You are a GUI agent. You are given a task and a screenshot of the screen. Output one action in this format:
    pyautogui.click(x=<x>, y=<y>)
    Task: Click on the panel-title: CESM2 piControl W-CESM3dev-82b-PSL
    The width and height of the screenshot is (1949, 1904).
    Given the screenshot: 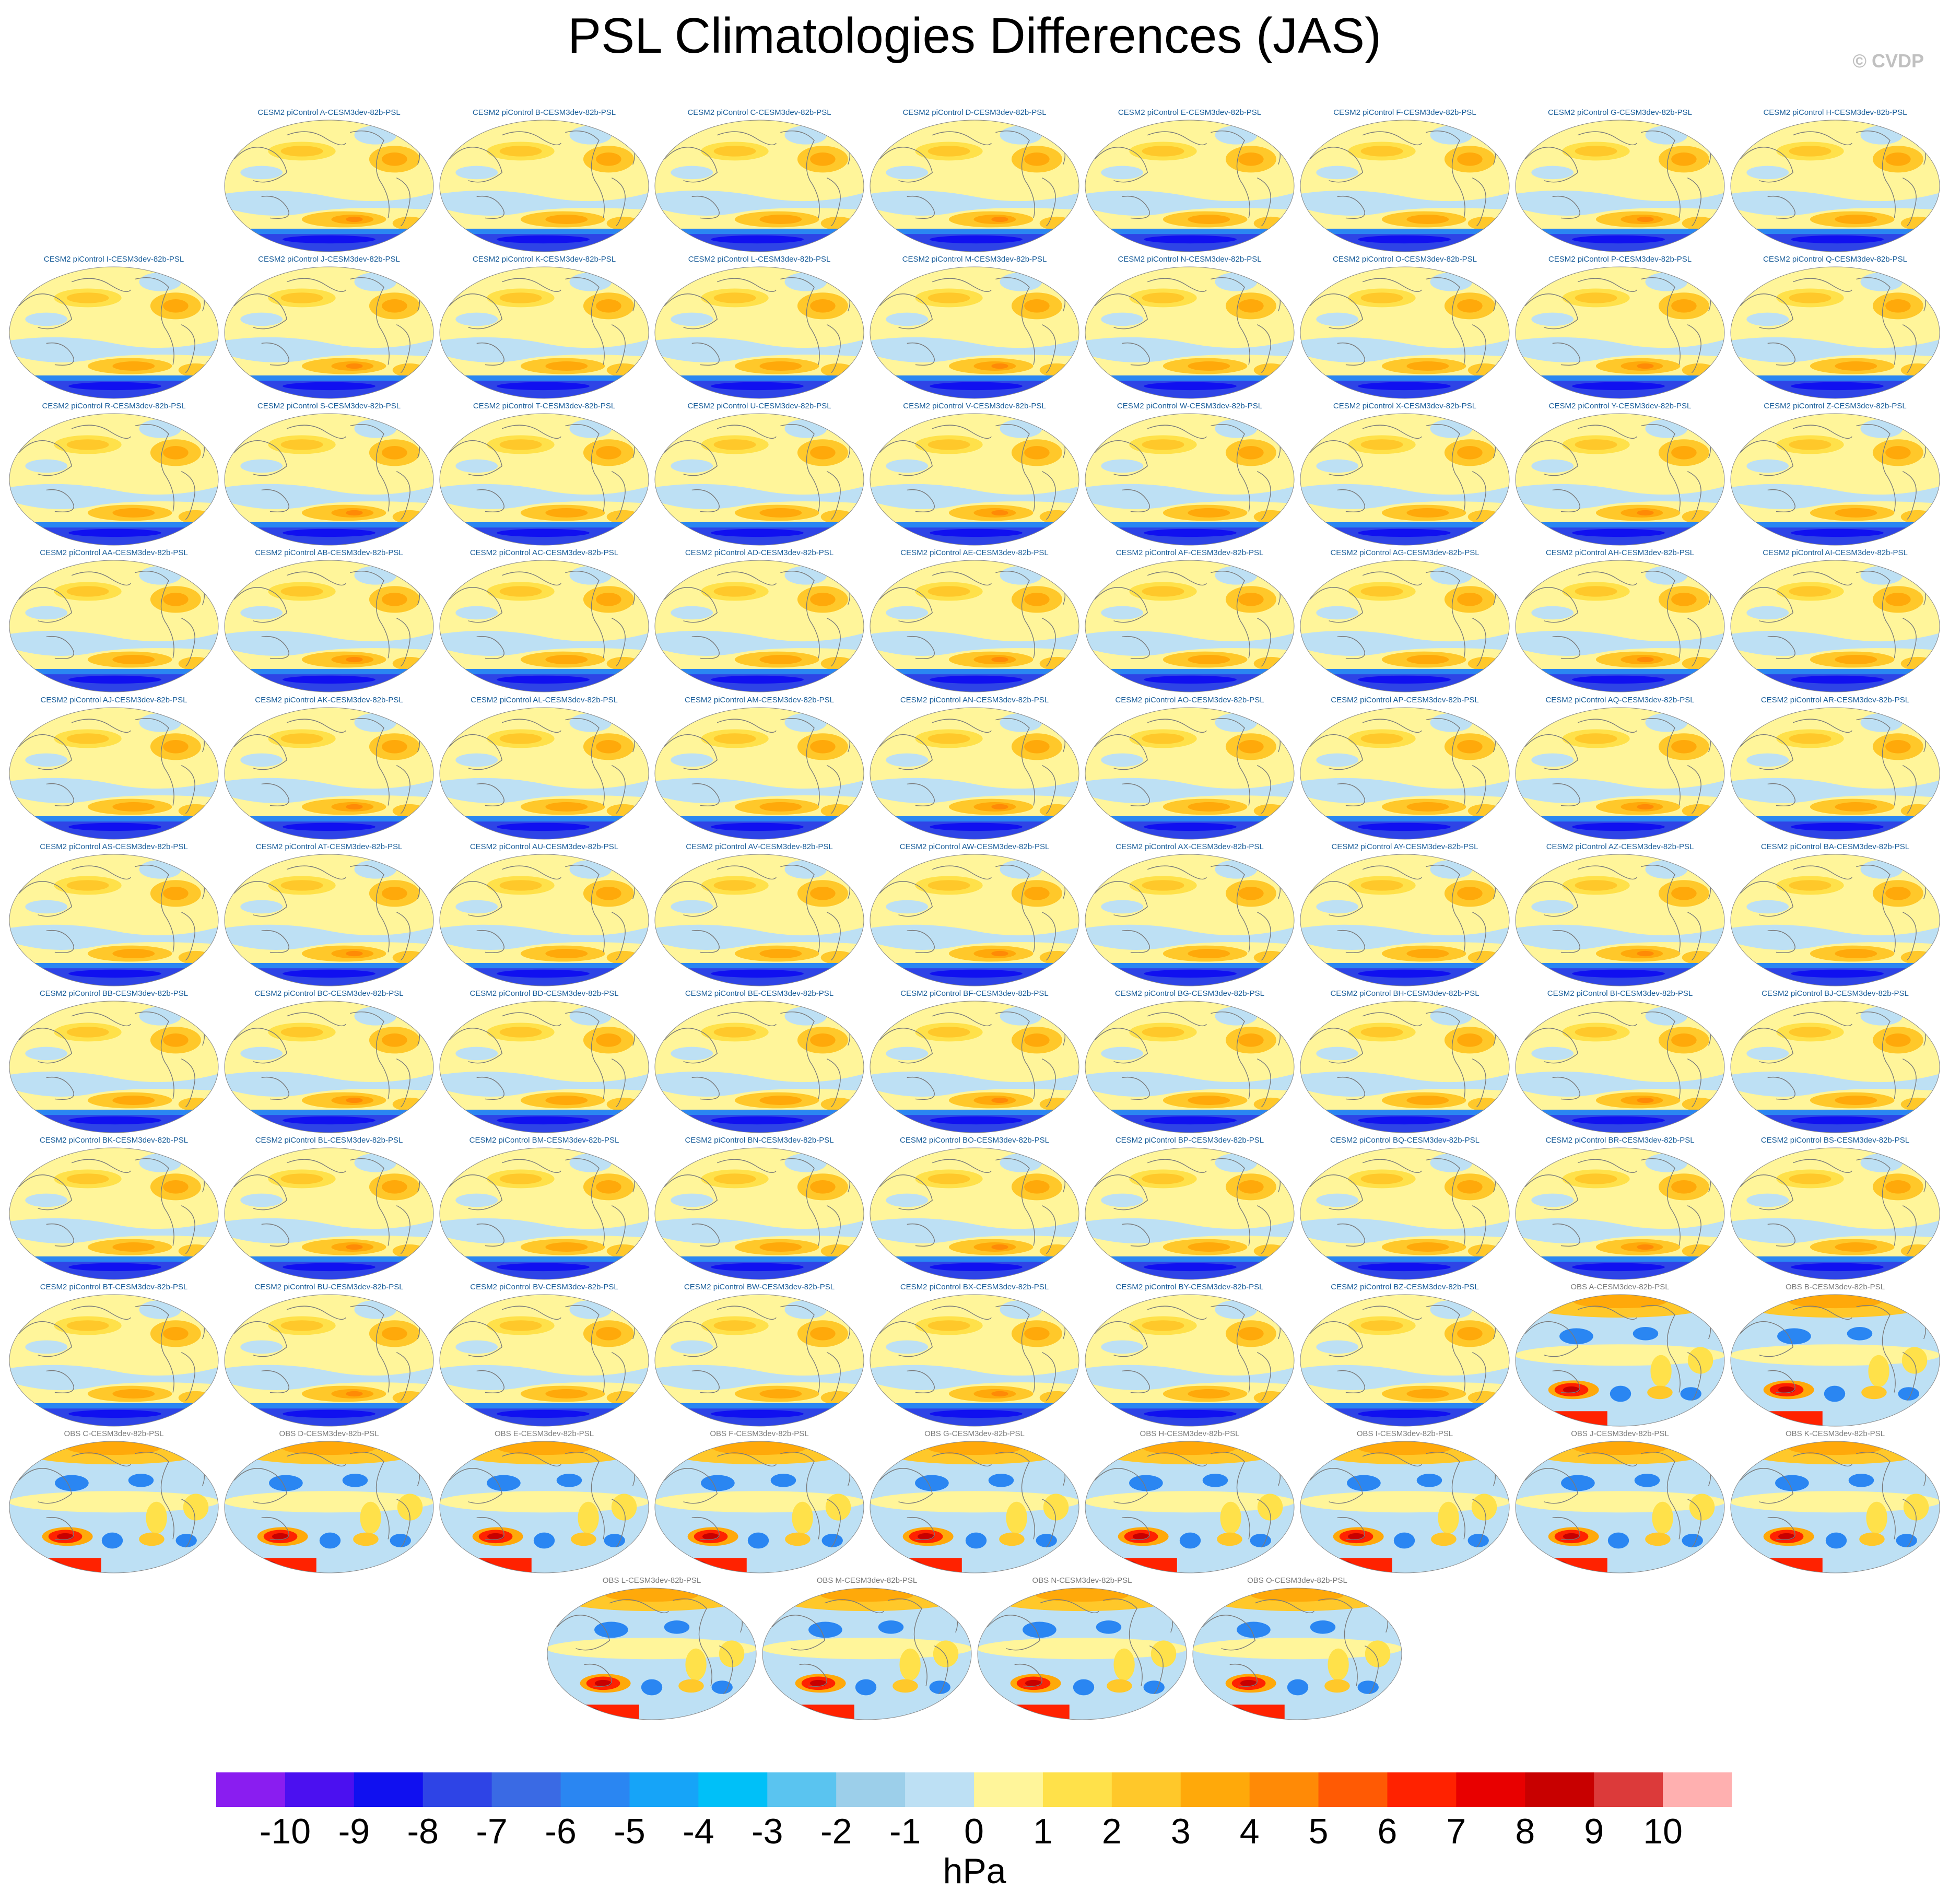 What is the action you would take?
    pyautogui.click(x=1190, y=406)
    